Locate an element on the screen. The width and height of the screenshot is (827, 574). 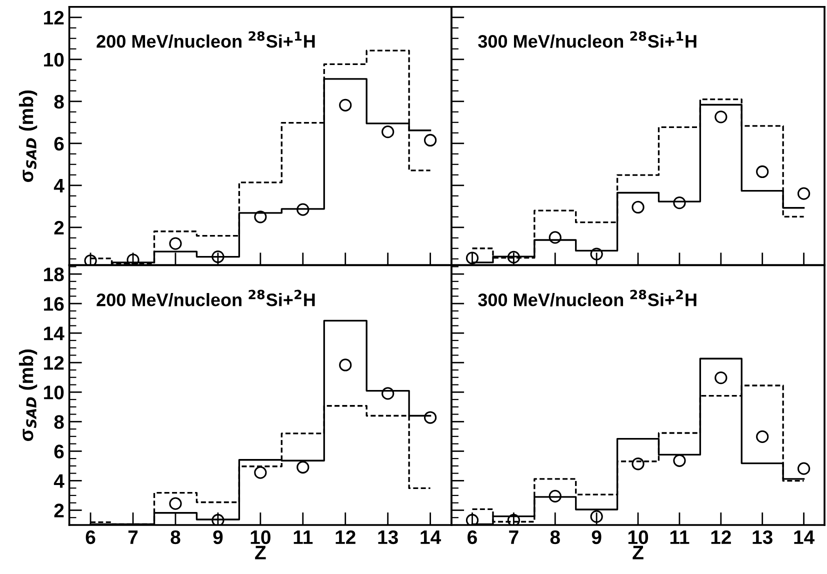
text: 300 MeV/nucleon $^{28}$Si+$^{1}$H is located at coordinates (587, 39).